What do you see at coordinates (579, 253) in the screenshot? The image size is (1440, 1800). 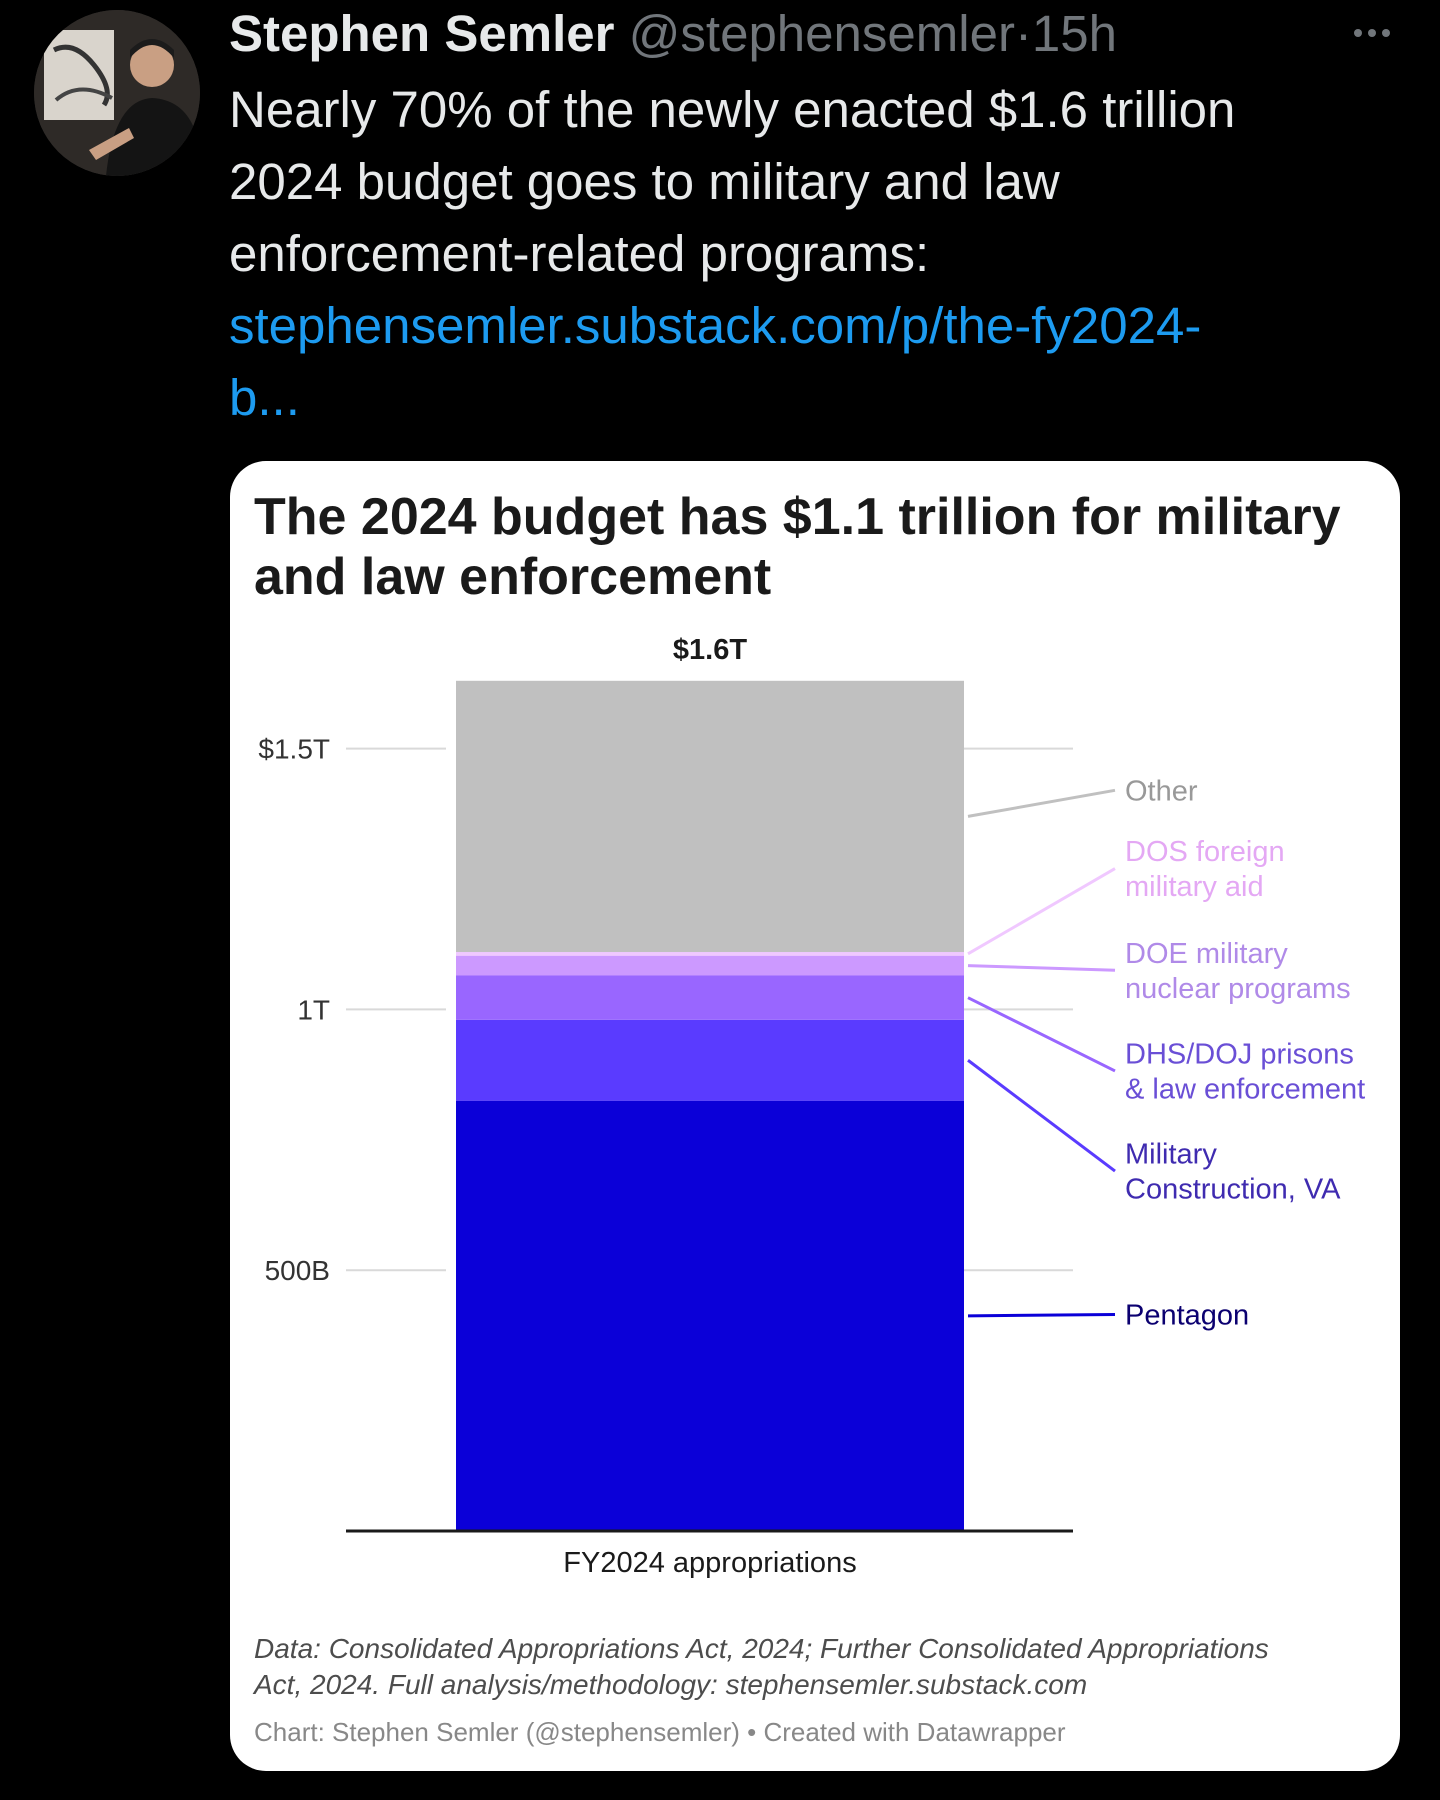 I see `tweet-text-line: enforcement-related programs:` at bounding box center [579, 253].